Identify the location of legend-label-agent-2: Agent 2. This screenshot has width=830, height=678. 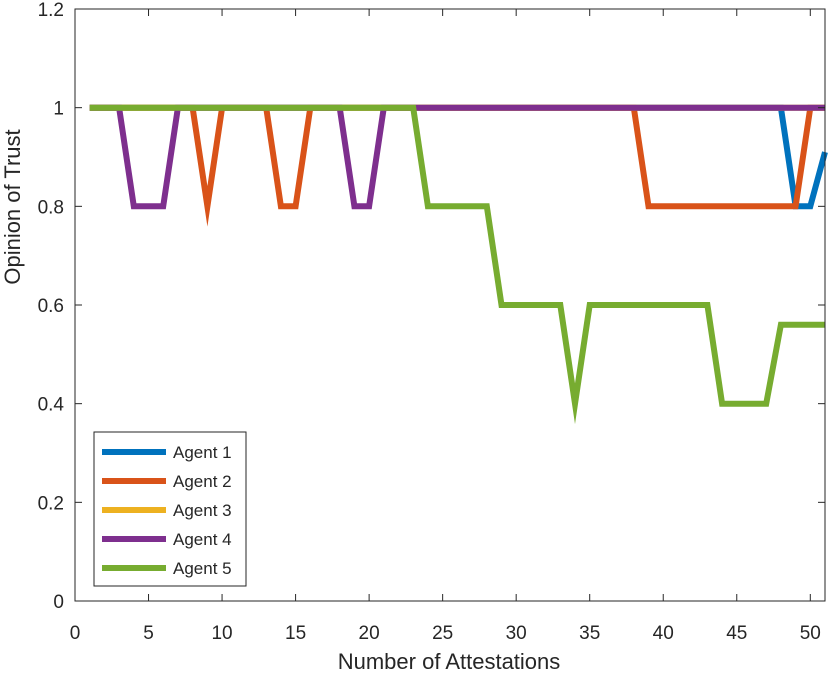
(202, 481).